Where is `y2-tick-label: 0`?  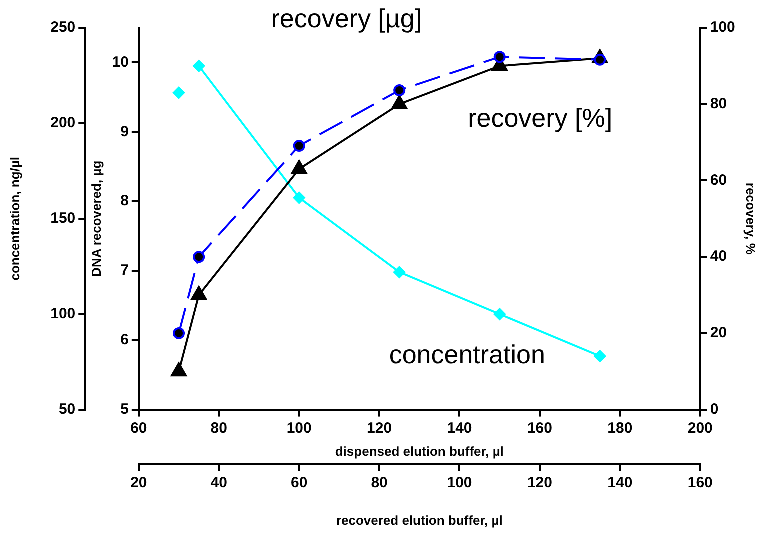 y2-tick-label: 0 is located at coordinates (714, 409).